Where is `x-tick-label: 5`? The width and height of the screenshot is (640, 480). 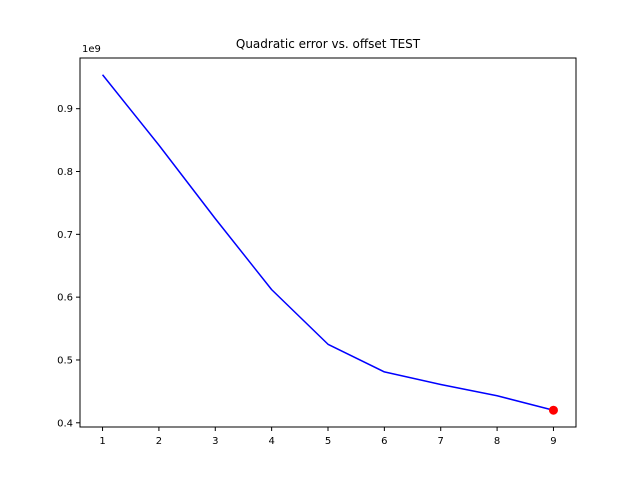 x-tick-label: 5 is located at coordinates (328, 441).